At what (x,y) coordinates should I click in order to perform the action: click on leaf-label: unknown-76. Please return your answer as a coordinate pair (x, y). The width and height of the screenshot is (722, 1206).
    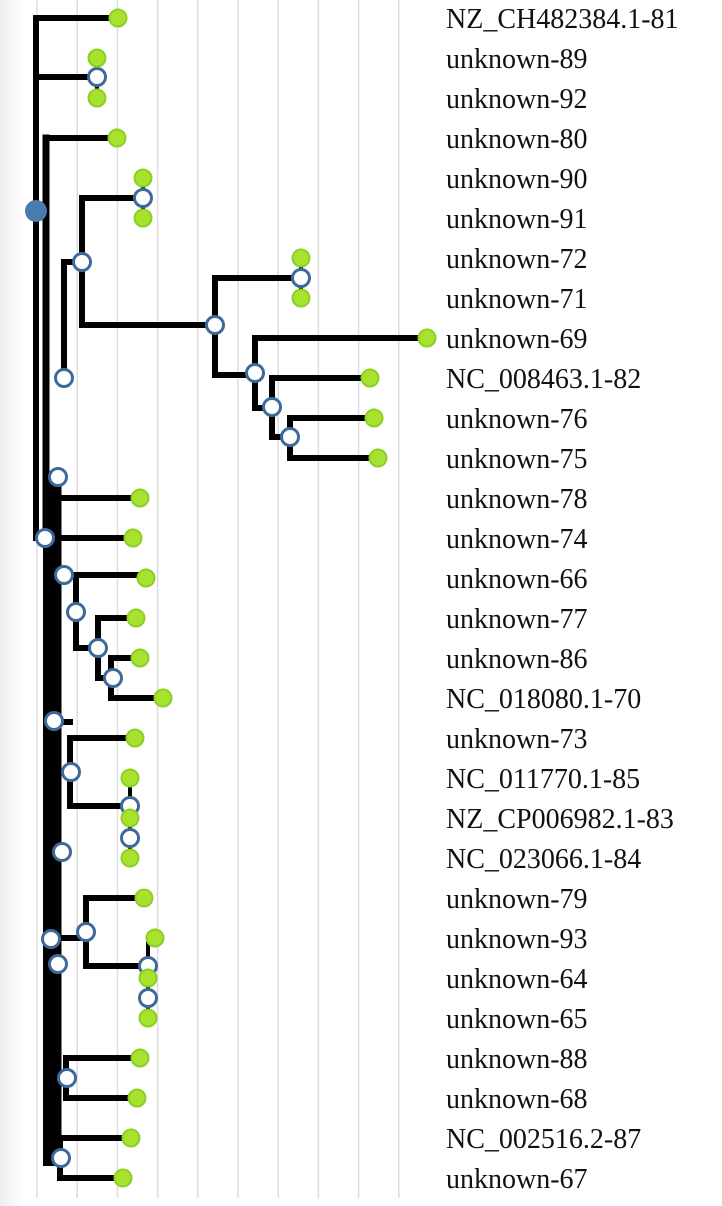
    Looking at the image, I should click on (517, 419).